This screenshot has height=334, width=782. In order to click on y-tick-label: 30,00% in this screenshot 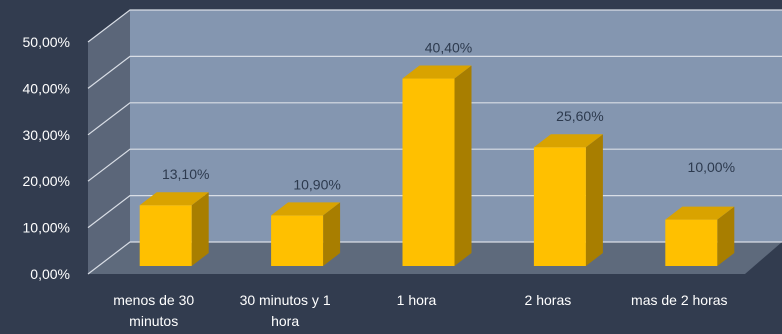, I will do `click(46, 135)`.